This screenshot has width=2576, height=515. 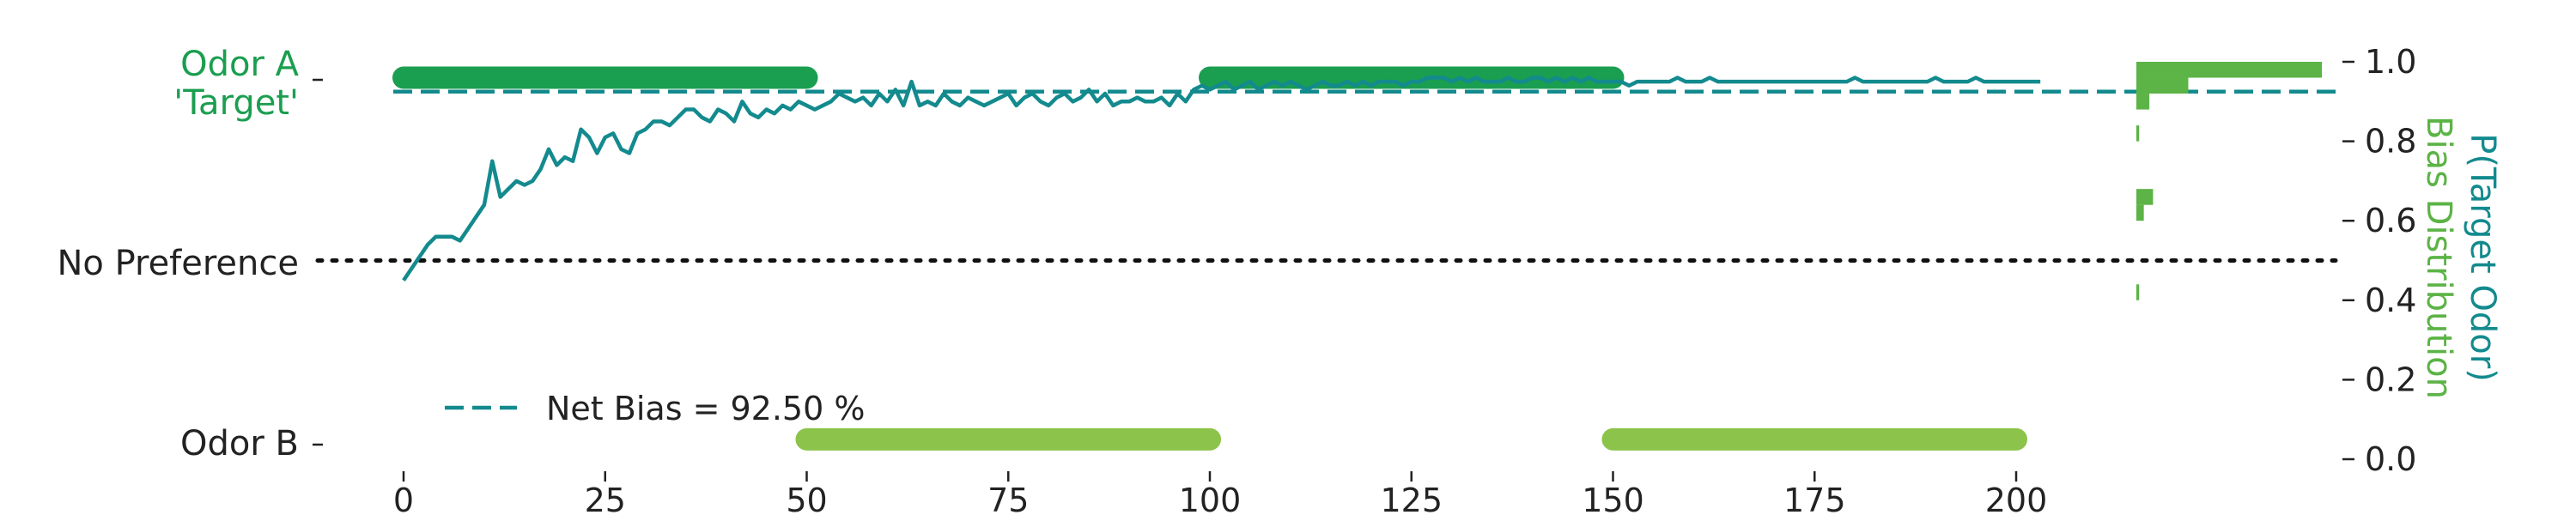 I want to click on y-tick-label: 1.0, so click(x=2390, y=62).